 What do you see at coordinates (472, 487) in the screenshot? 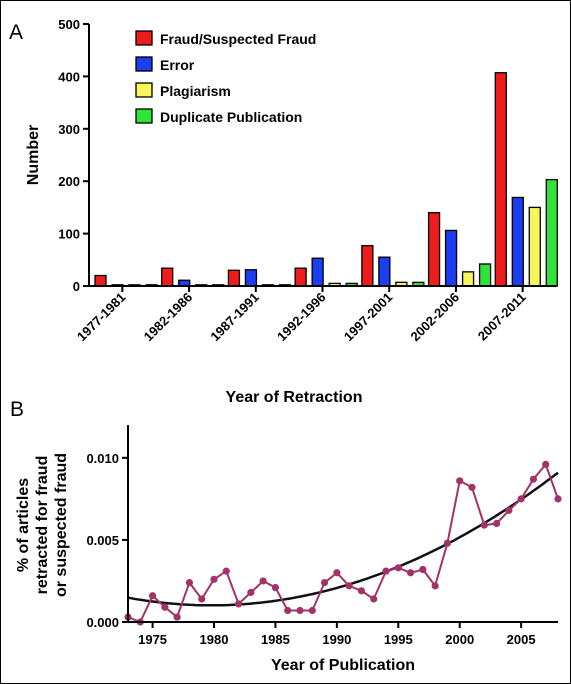
I see `data-point-2001` at bounding box center [472, 487].